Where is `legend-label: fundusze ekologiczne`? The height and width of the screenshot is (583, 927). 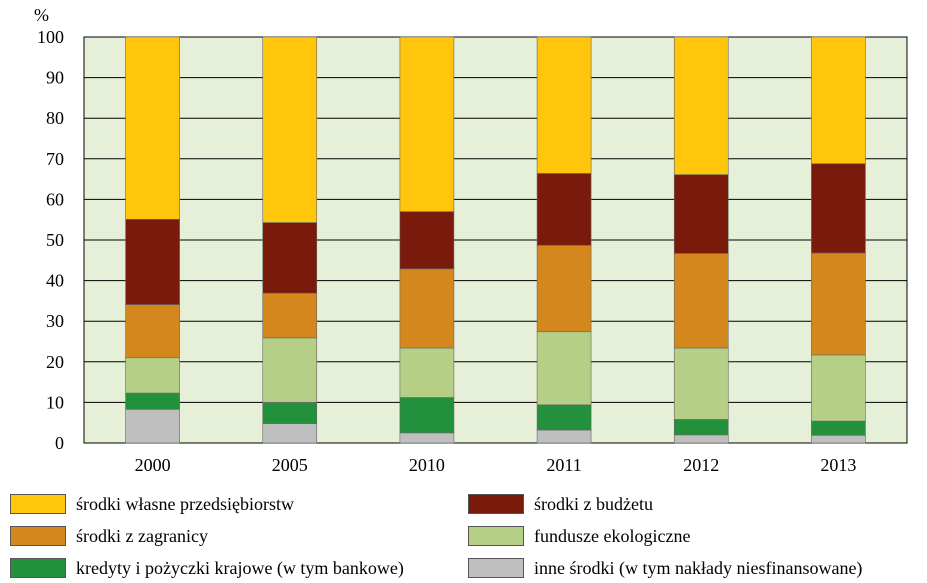
legend-label: fundusze ekologiczne is located at coordinates (612, 535).